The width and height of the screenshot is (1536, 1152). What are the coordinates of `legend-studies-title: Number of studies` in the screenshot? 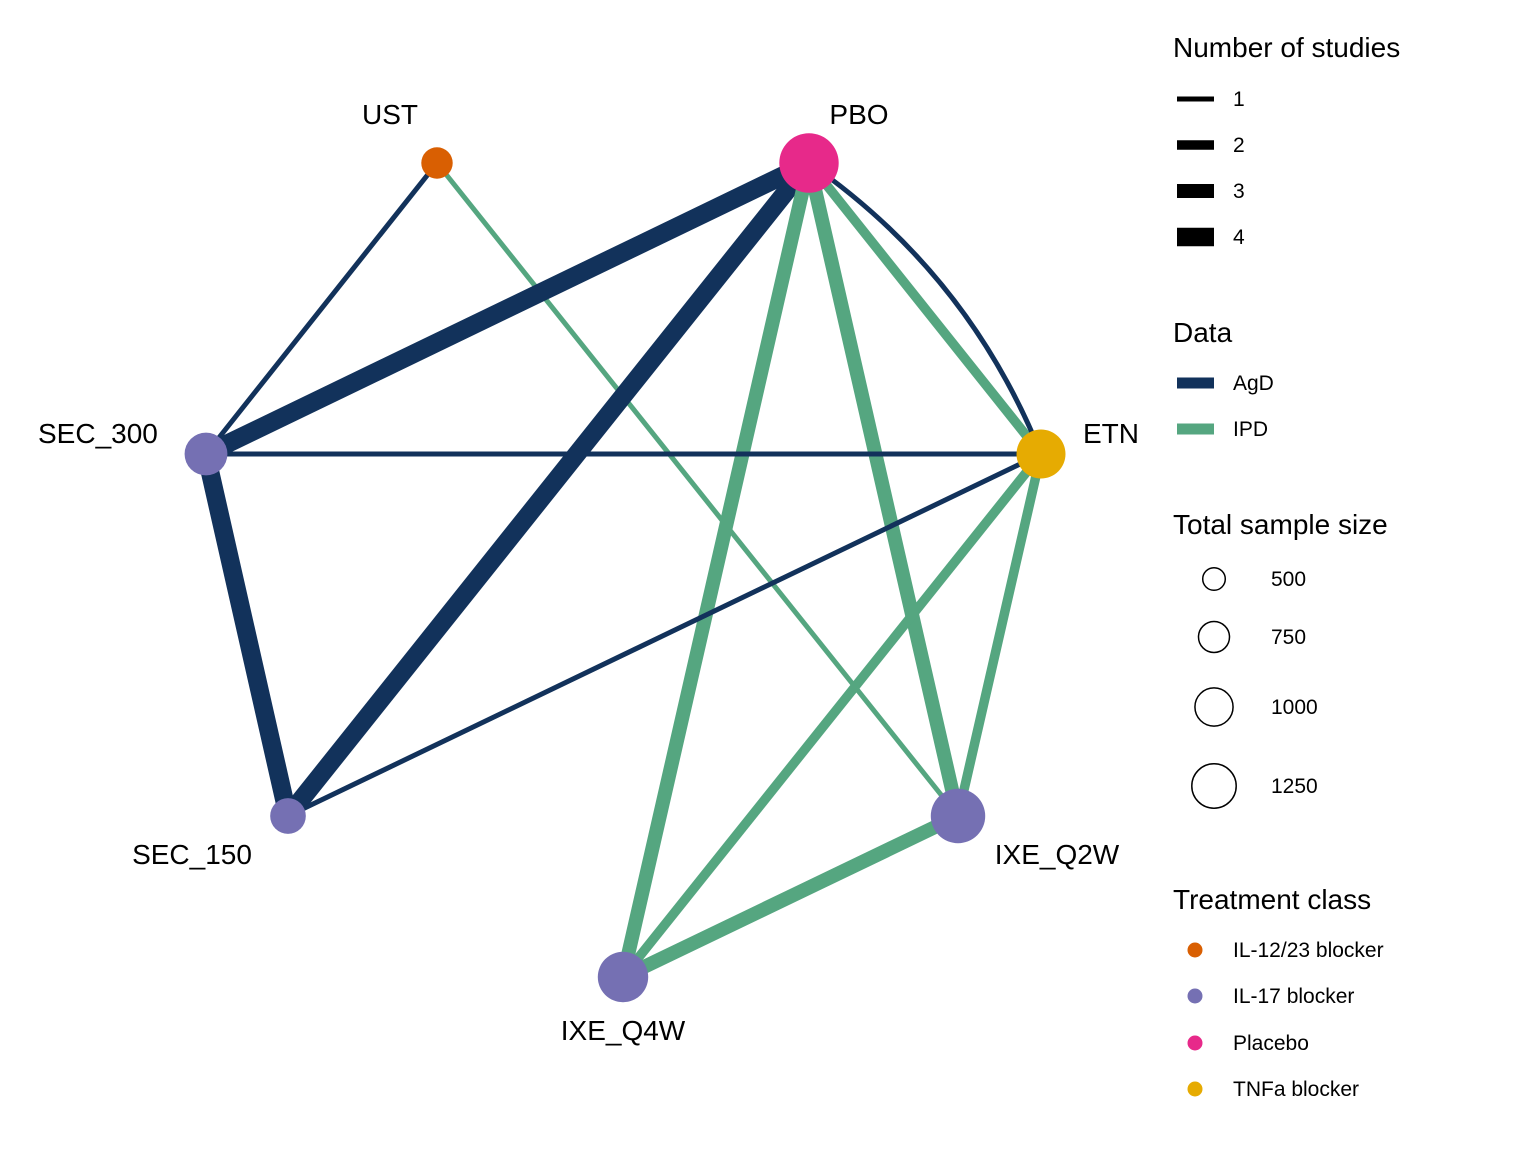 It's located at (1286, 47).